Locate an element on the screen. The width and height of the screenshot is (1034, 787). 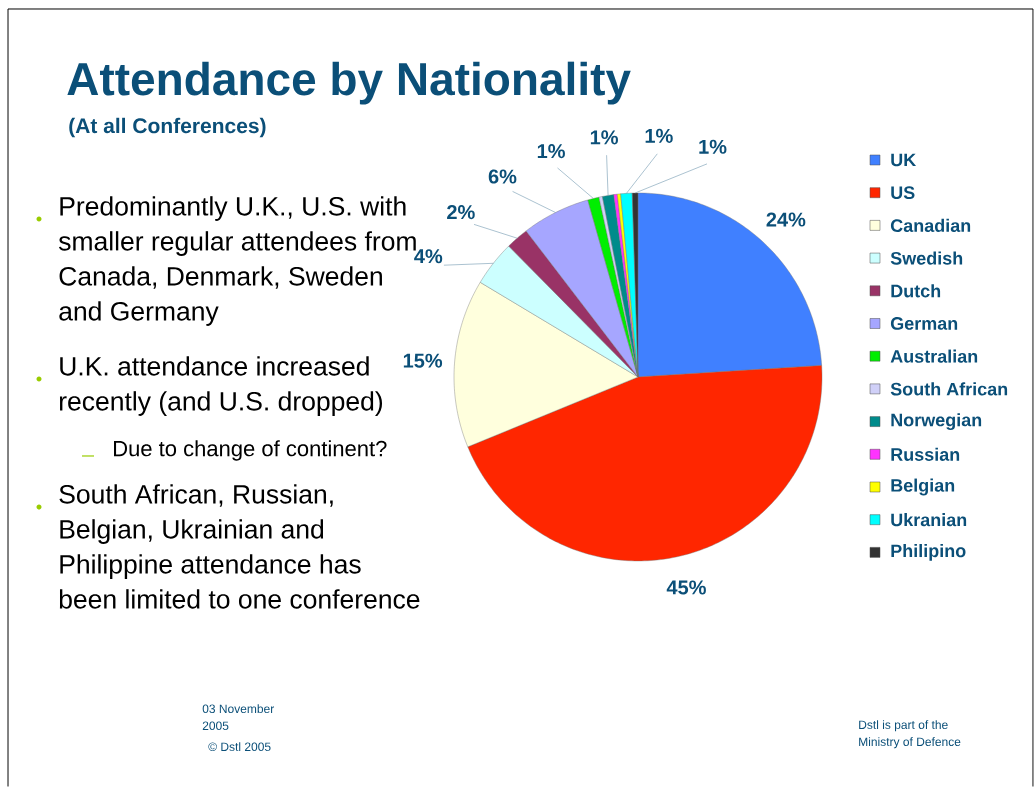
legend-label: Russian is located at coordinates (925, 454).